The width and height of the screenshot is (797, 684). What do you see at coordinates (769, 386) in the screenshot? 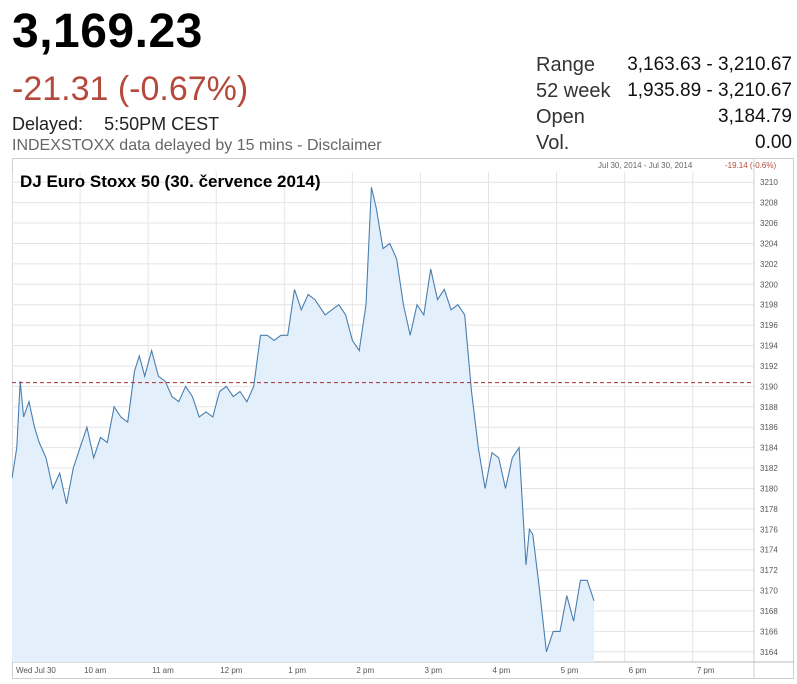
I see `y-tick-label: 3190` at bounding box center [769, 386].